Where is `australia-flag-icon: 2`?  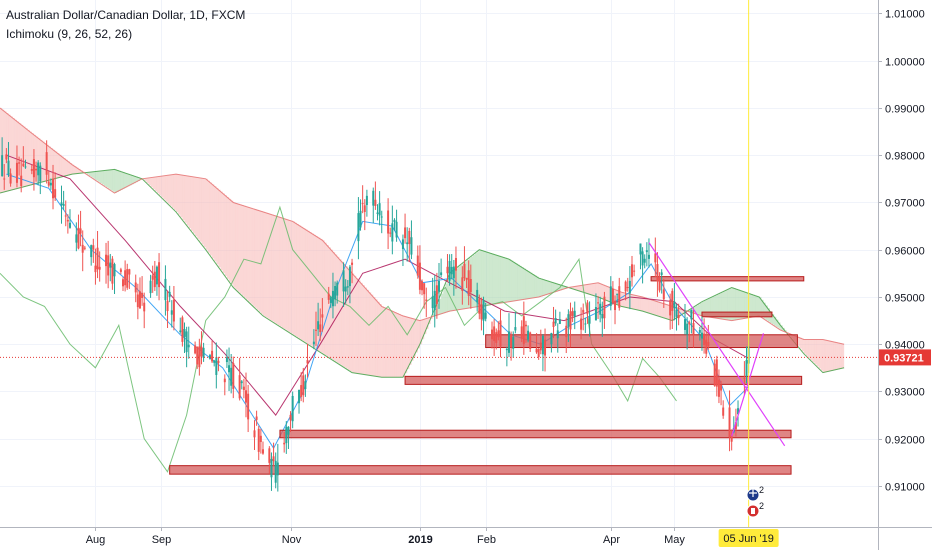
australia-flag-icon: 2 is located at coordinates (755, 493).